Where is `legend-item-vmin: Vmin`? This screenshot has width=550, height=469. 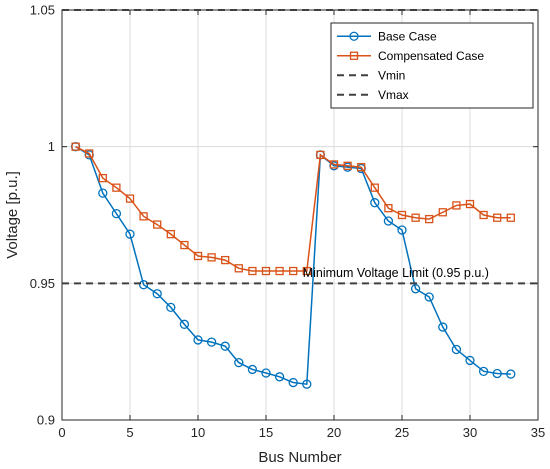
legend-item-vmin: Vmin is located at coordinates (371, 75).